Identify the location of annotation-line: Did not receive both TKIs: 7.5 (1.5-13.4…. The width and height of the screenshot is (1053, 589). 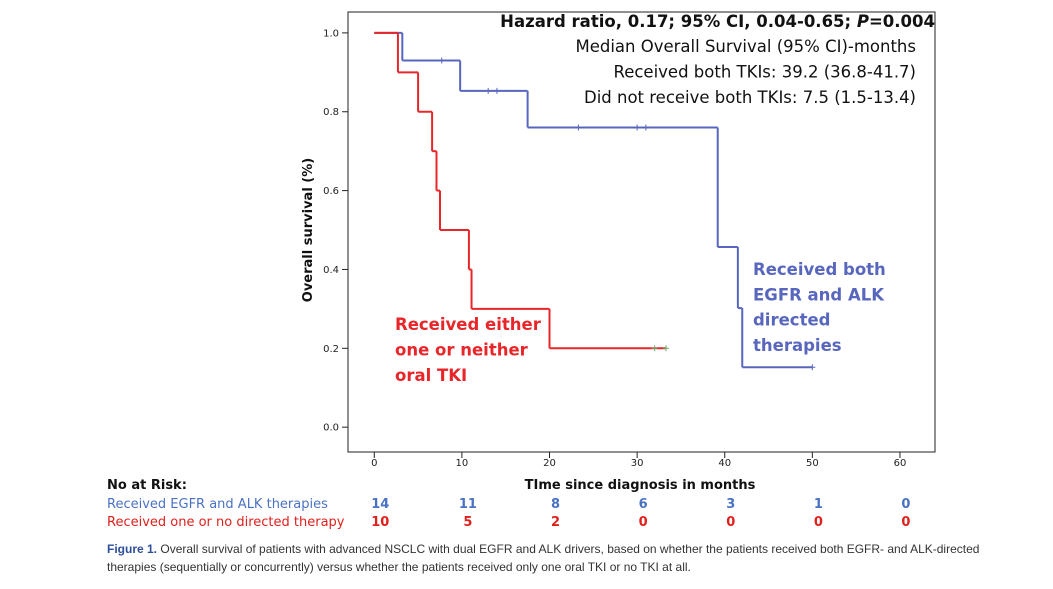
(750, 97).